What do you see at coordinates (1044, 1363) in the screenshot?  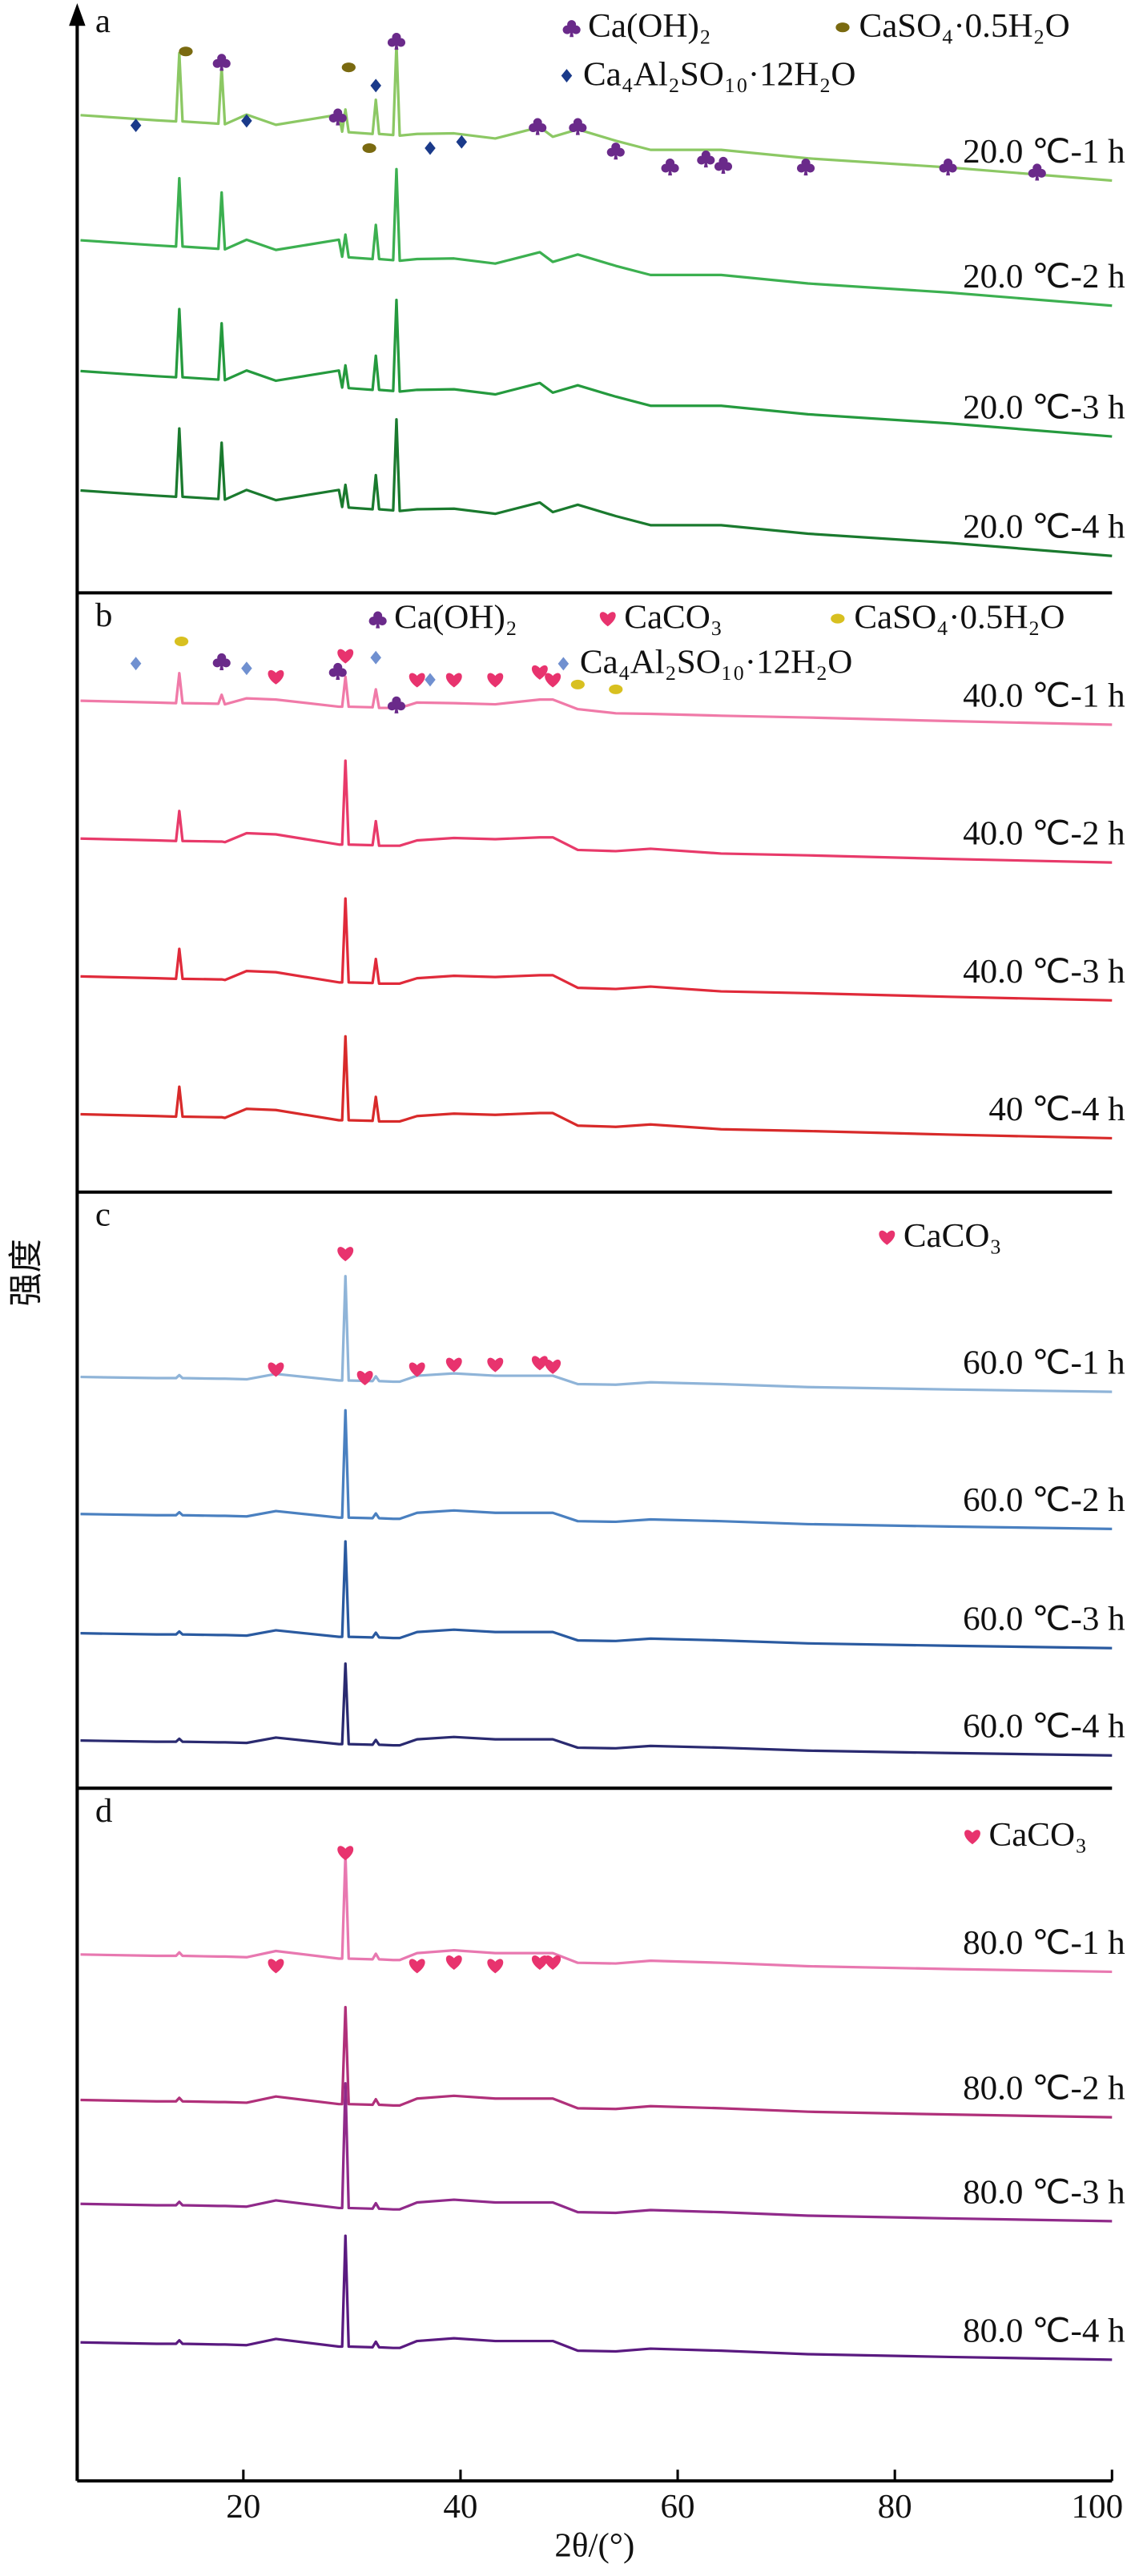 I see `series-label: 60.0 ℃-1 h` at bounding box center [1044, 1363].